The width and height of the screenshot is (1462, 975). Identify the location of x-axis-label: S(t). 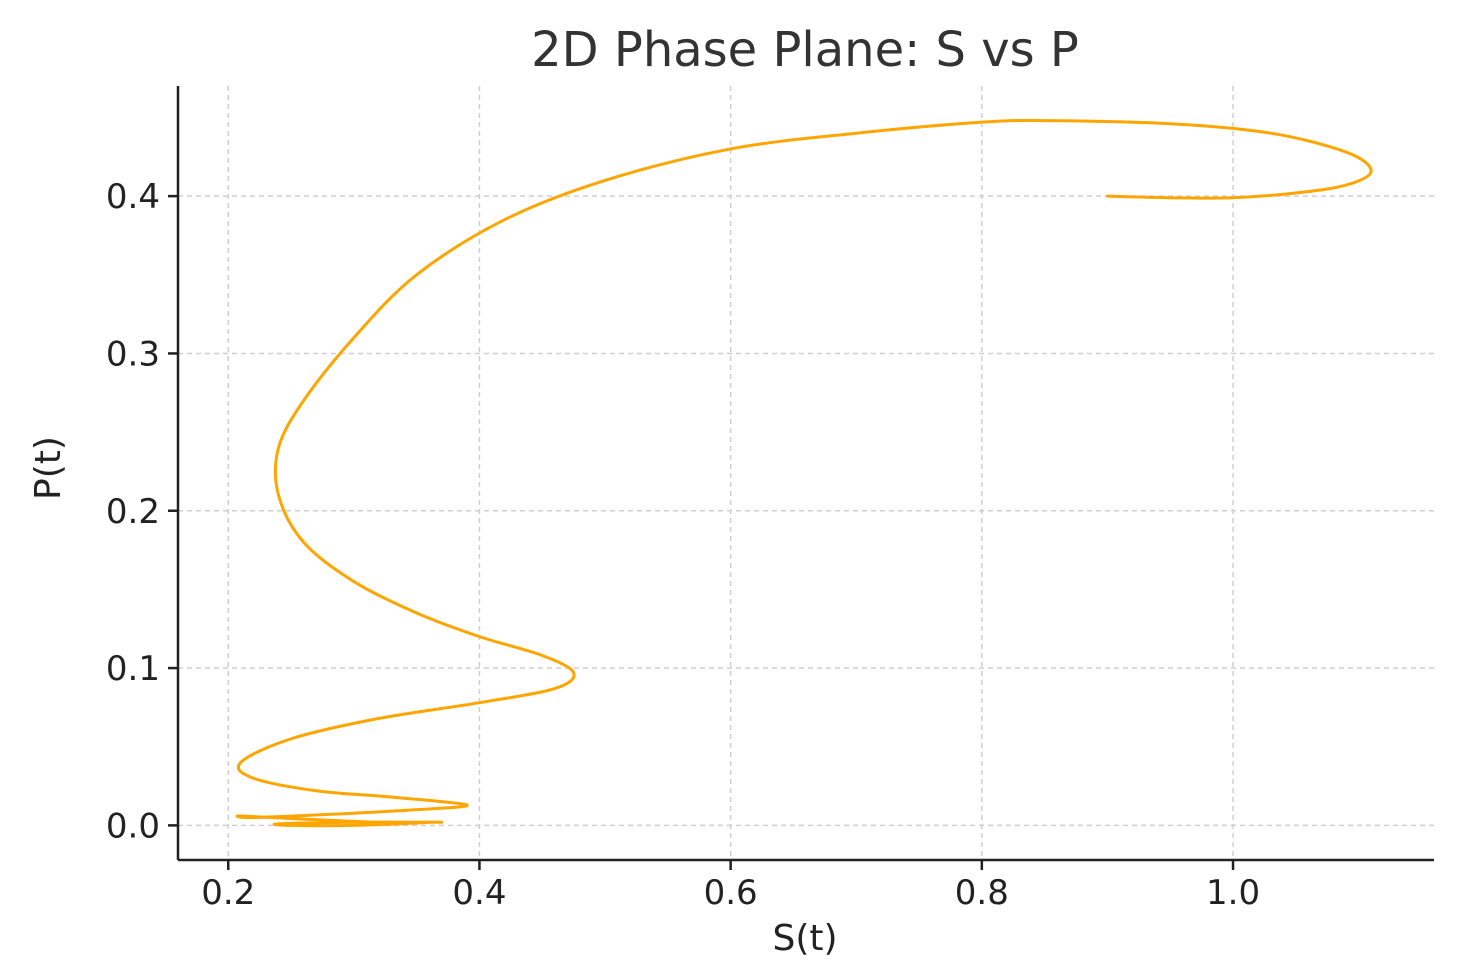
(804, 938).